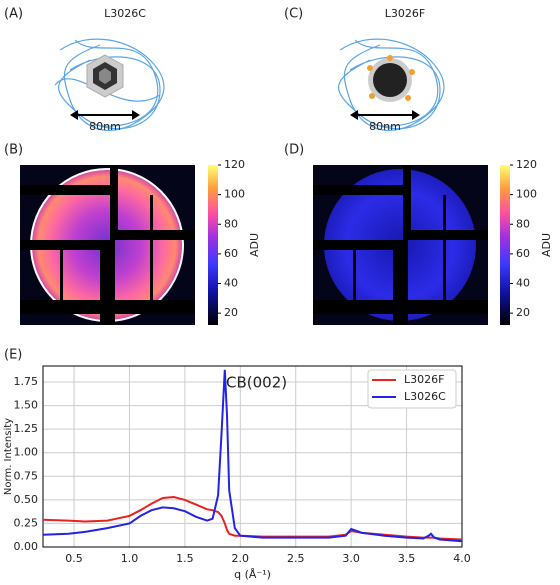 This screenshot has width=560, height=585. What do you see at coordinates (13, 14) in the screenshot?
I see `panel-label: (A)` at bounding box center [13, 14].